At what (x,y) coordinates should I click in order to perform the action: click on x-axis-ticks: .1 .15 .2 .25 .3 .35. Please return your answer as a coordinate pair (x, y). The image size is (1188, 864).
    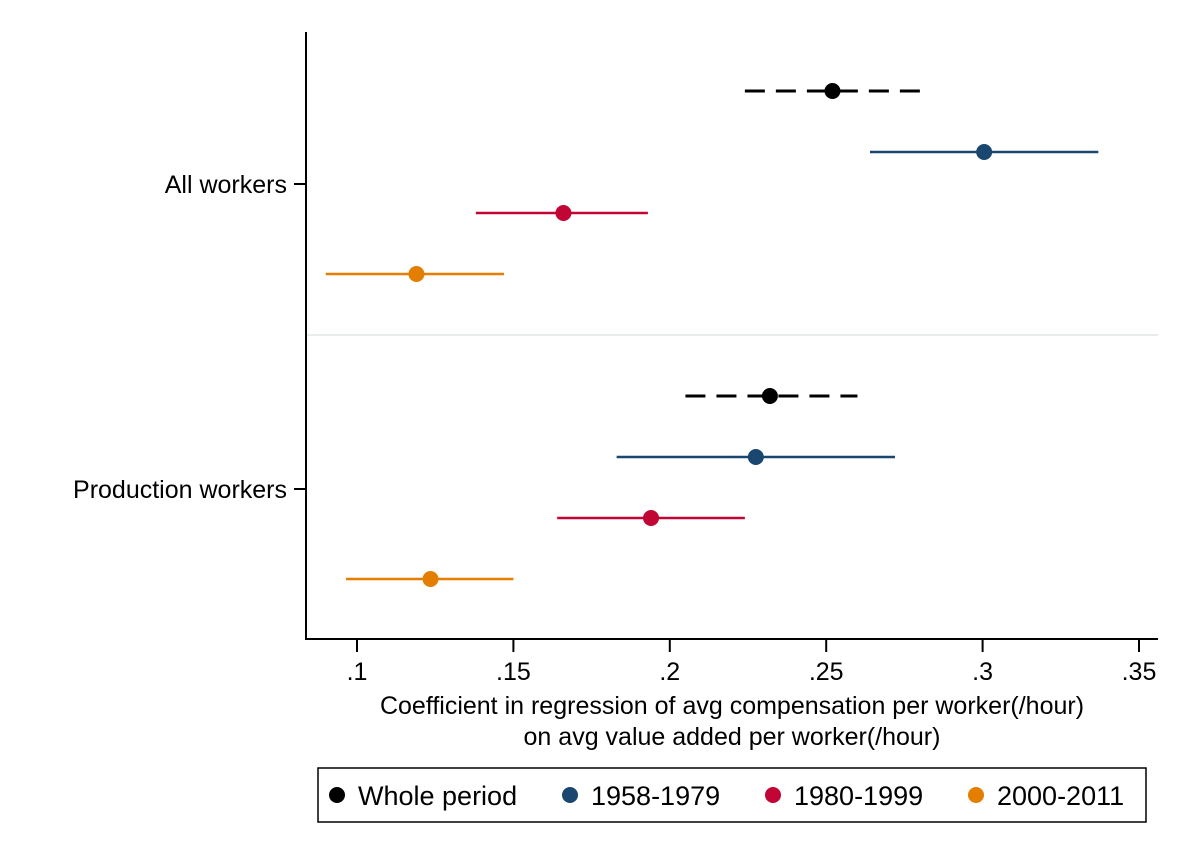
    Looking at the image, I should click on (752, 663).